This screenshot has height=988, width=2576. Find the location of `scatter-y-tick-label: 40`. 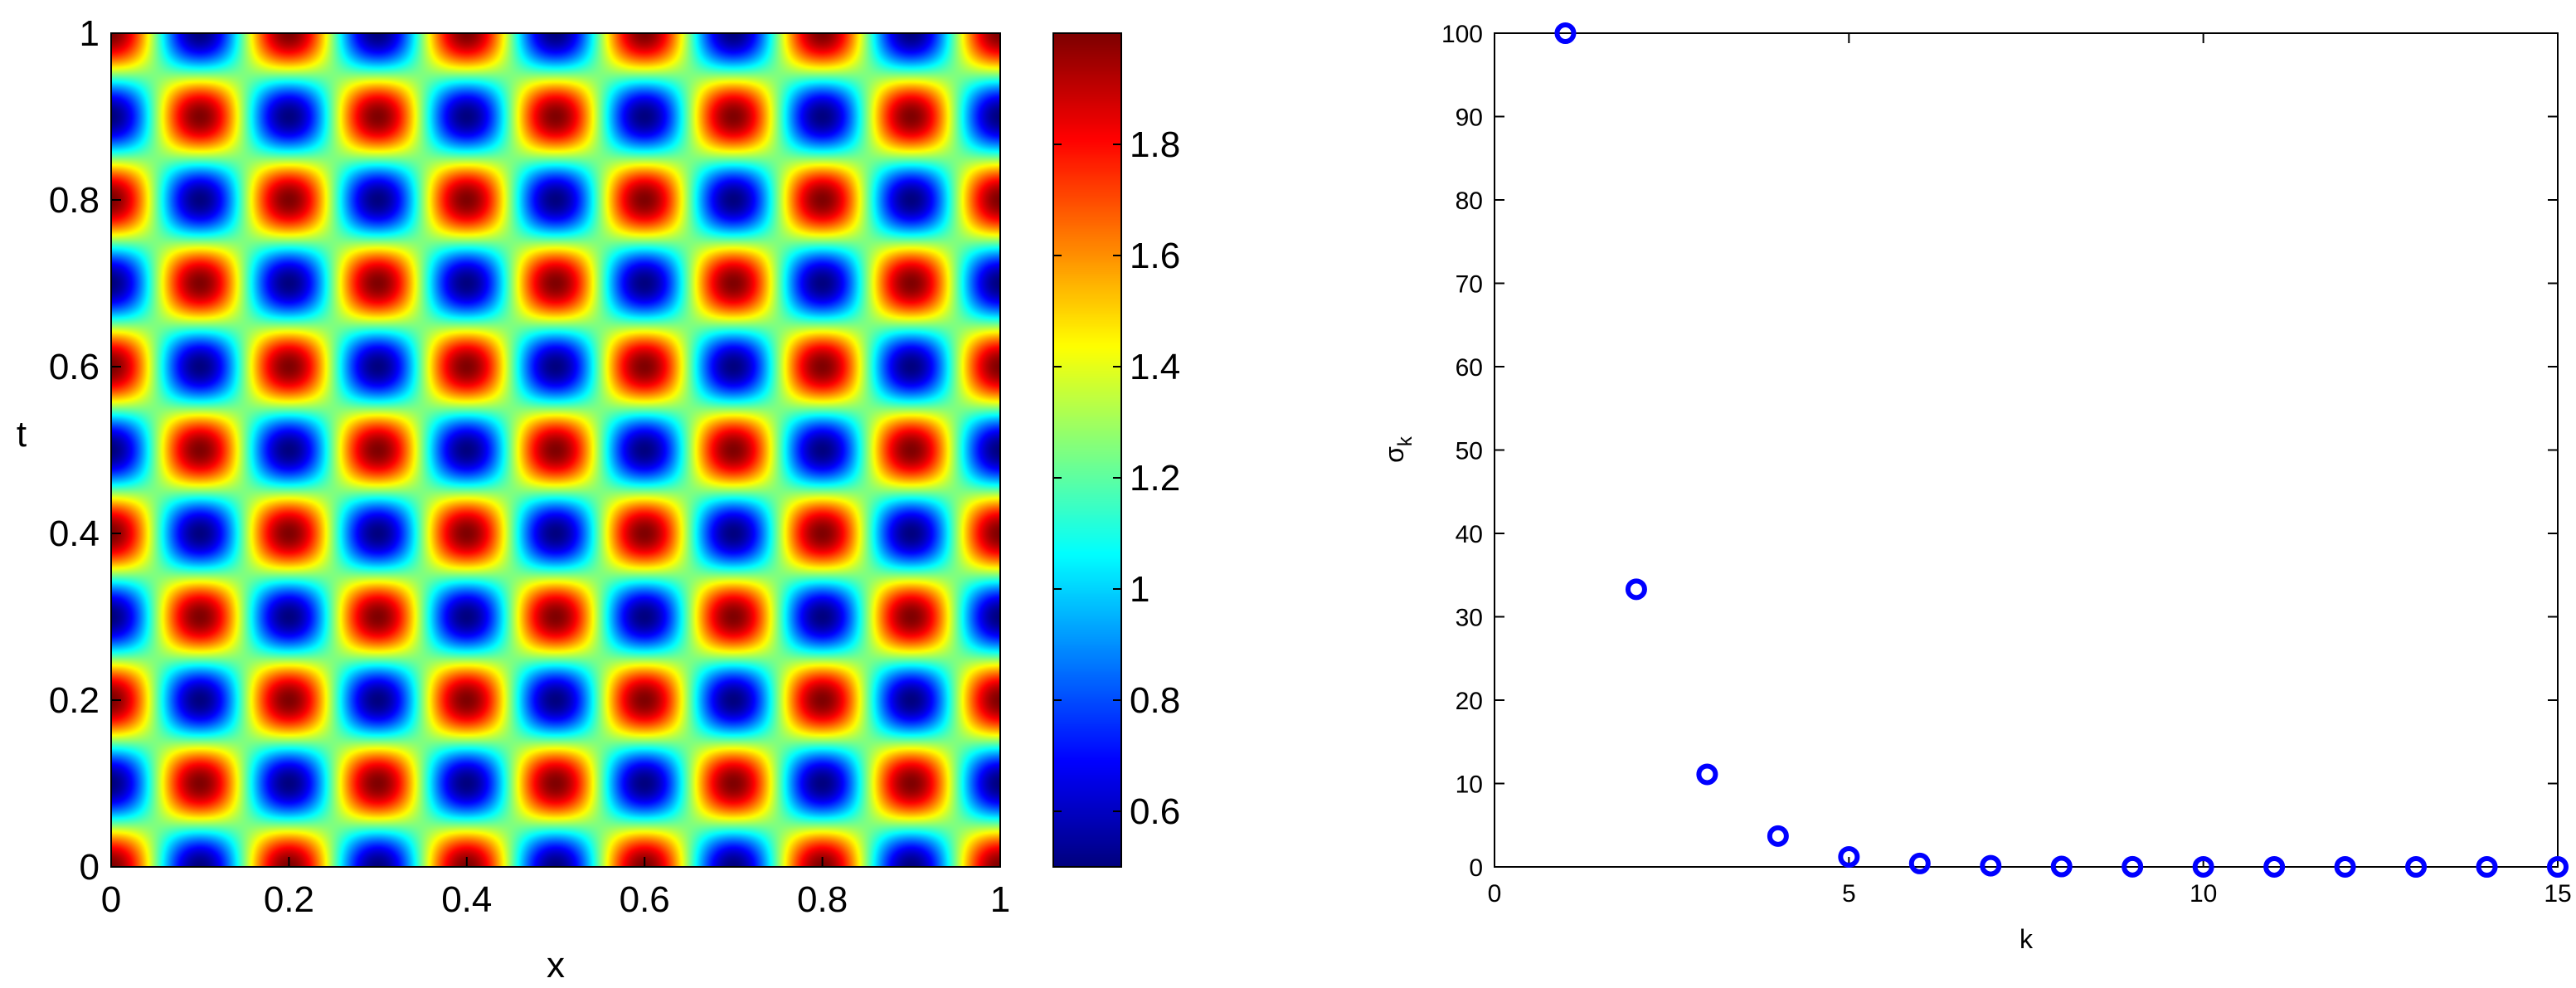

scatter-y-tick-label: 40 is located at coordinates (1470, 534).